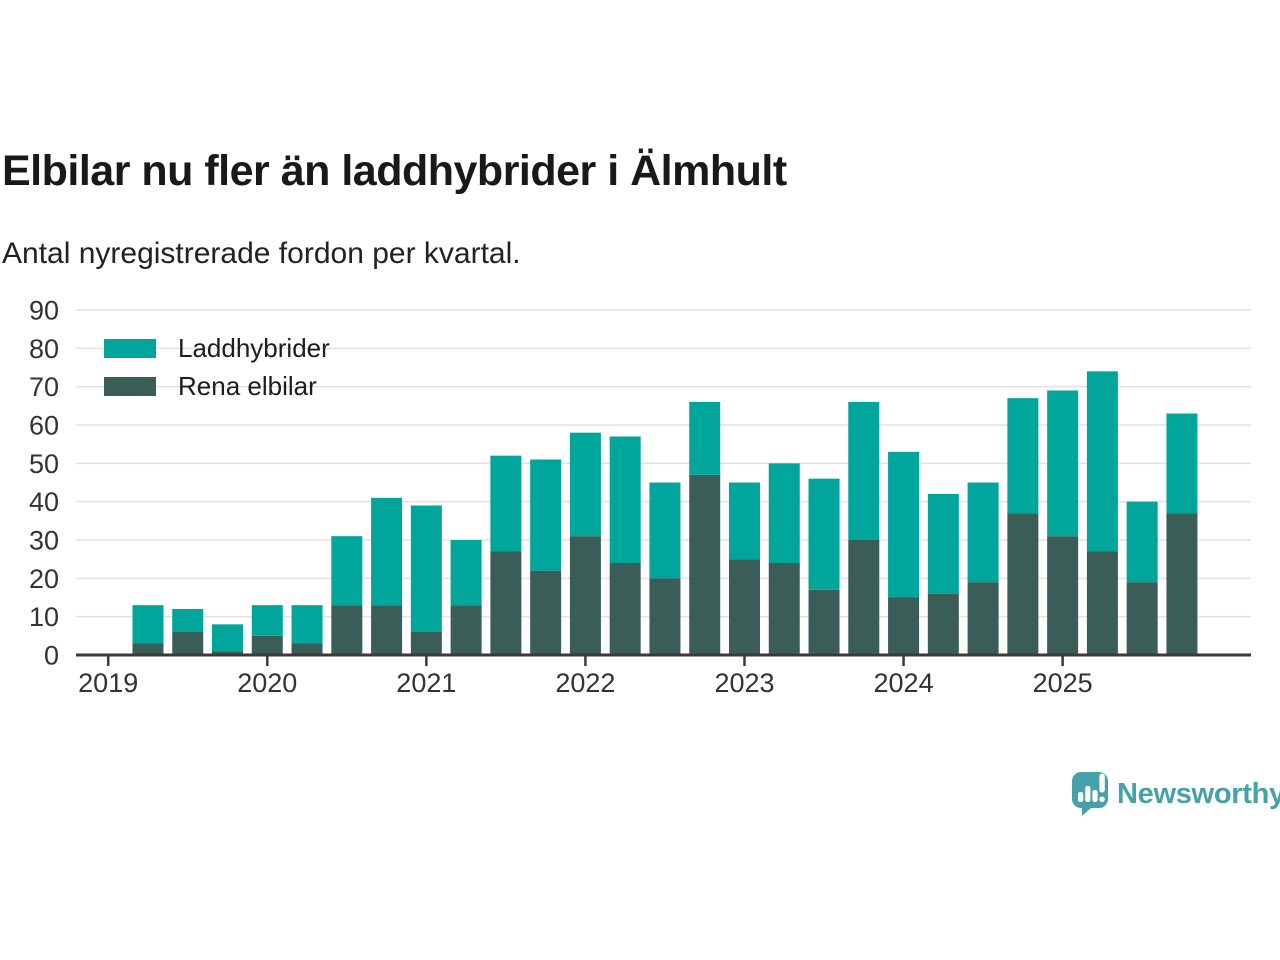 The image size is (1280, 960). What do you see at coordinates (1023, 584) in the screenshot?
I see `bar-2024-q4-rena-elbilar` at bounding box center [1023, 584].